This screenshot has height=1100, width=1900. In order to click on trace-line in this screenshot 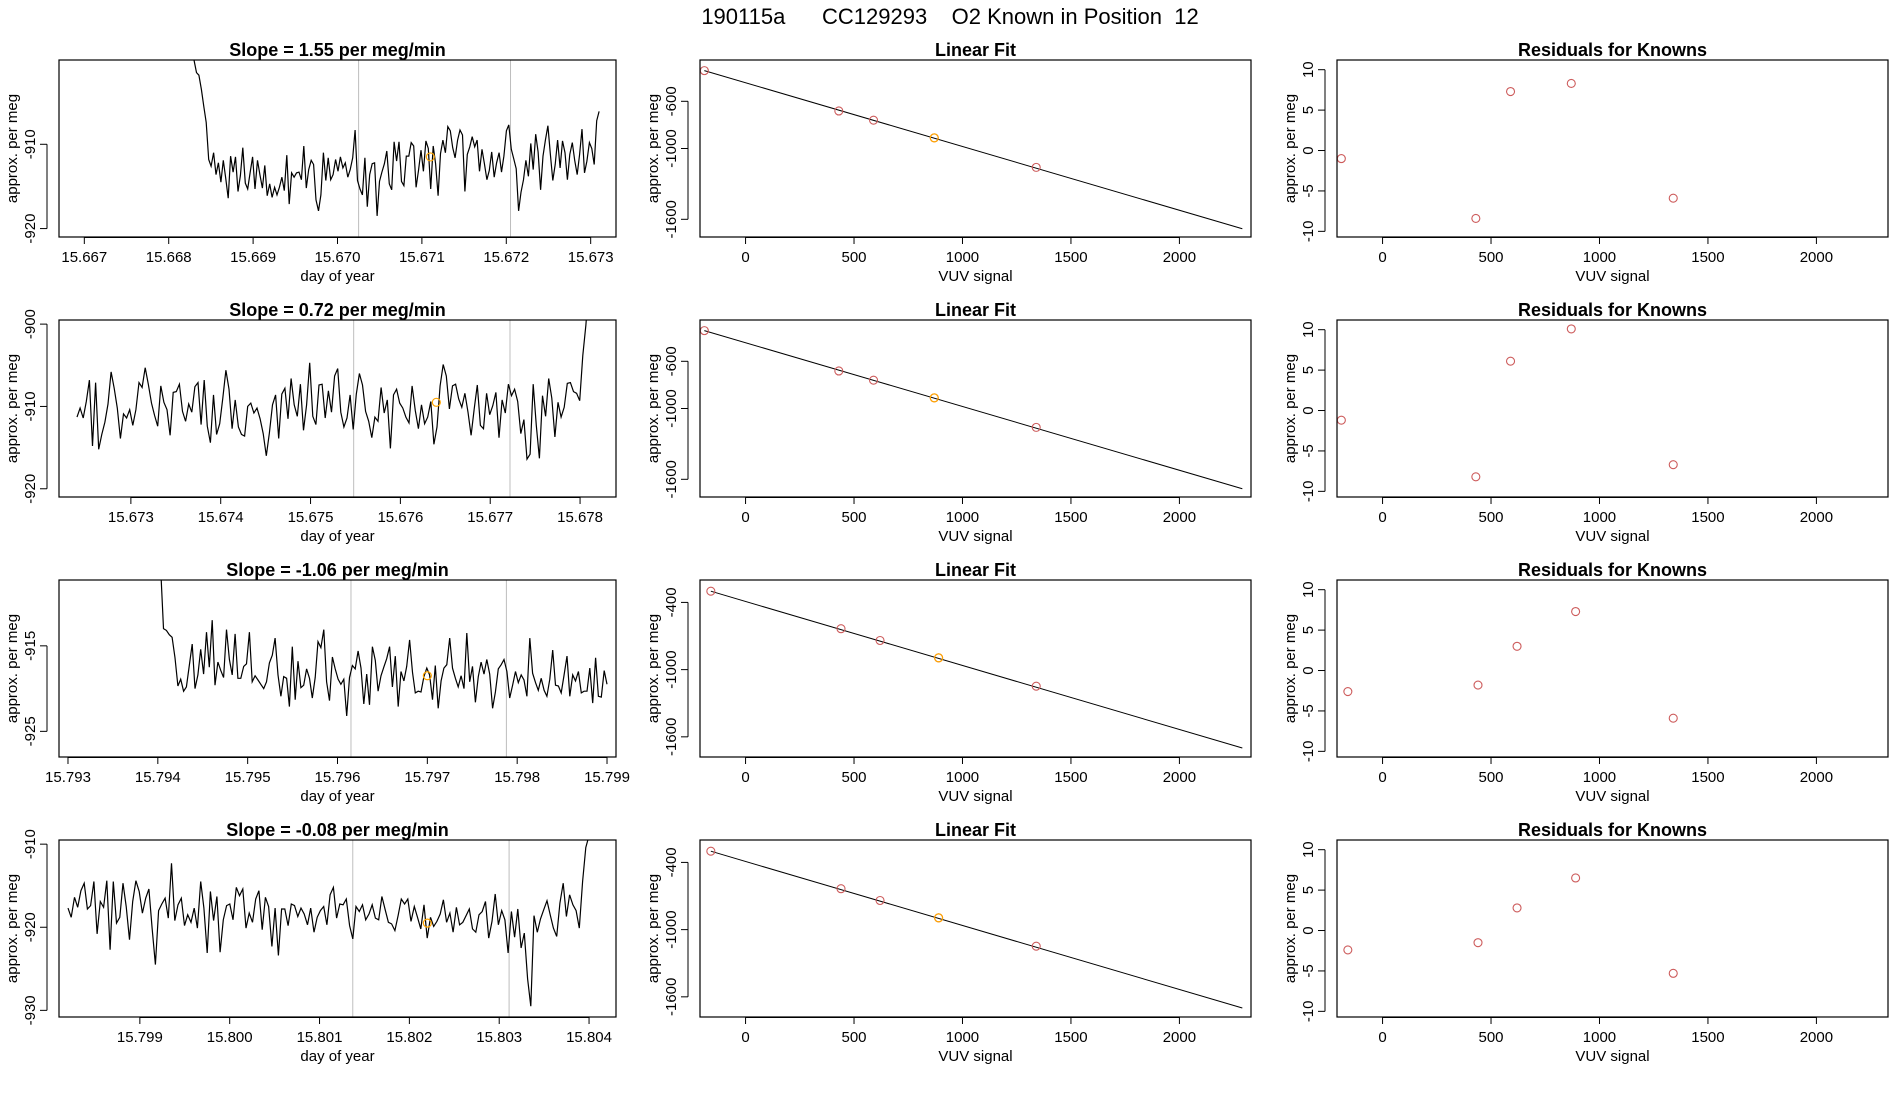, I will do `click(384, 648)`.